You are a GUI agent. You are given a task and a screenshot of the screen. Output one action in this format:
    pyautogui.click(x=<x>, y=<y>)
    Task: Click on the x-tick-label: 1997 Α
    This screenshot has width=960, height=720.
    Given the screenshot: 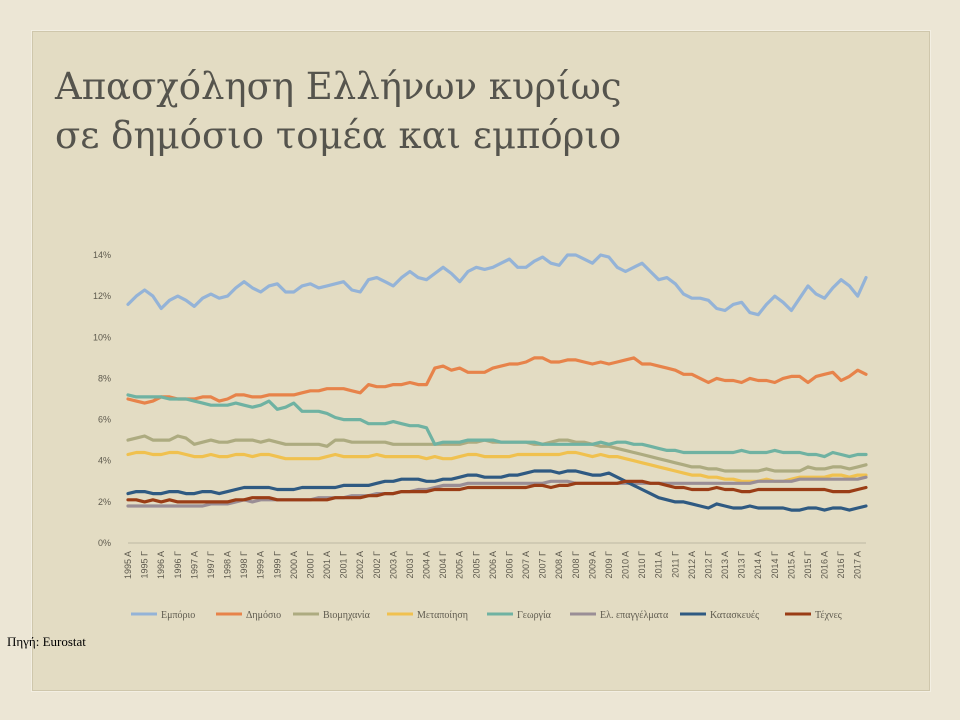 What is the action you would take?
    pyautogui.click(x=194, y=565)
    